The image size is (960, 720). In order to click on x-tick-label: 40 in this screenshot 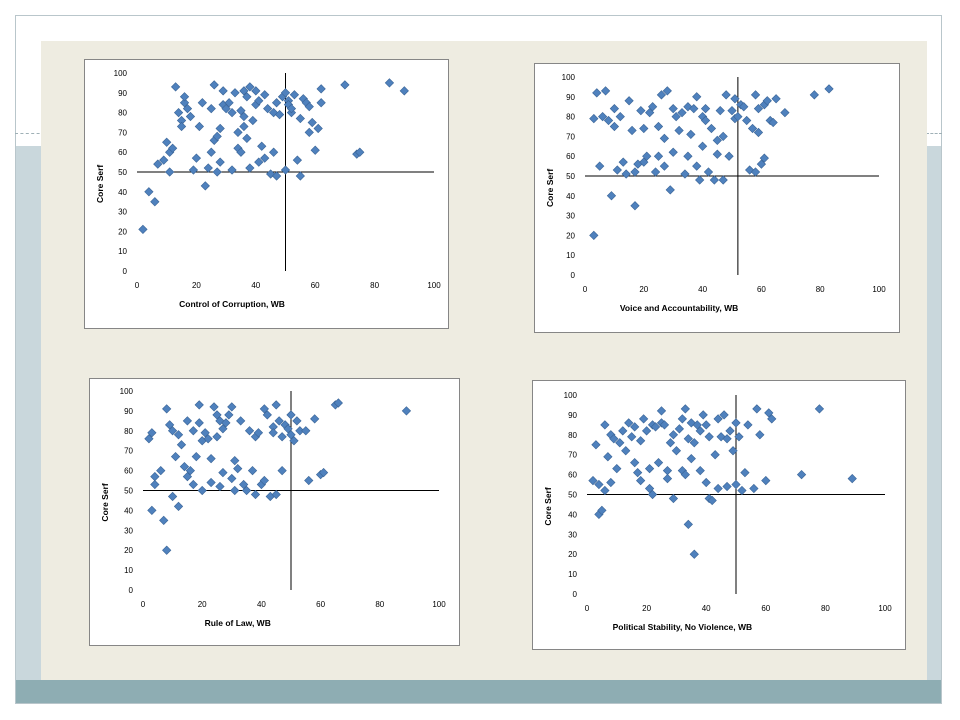, I will do `click(255, 285)`.